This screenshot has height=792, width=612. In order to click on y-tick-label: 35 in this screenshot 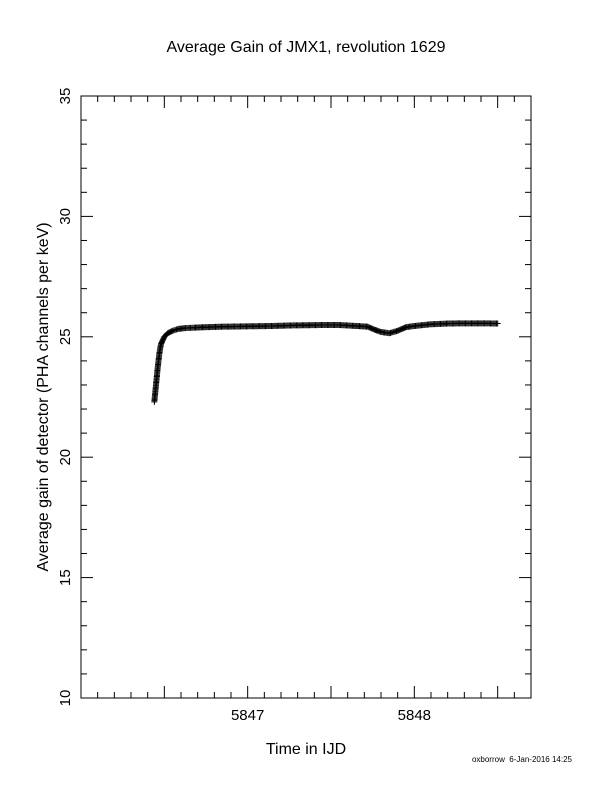, I will do `click(65, 96)`.